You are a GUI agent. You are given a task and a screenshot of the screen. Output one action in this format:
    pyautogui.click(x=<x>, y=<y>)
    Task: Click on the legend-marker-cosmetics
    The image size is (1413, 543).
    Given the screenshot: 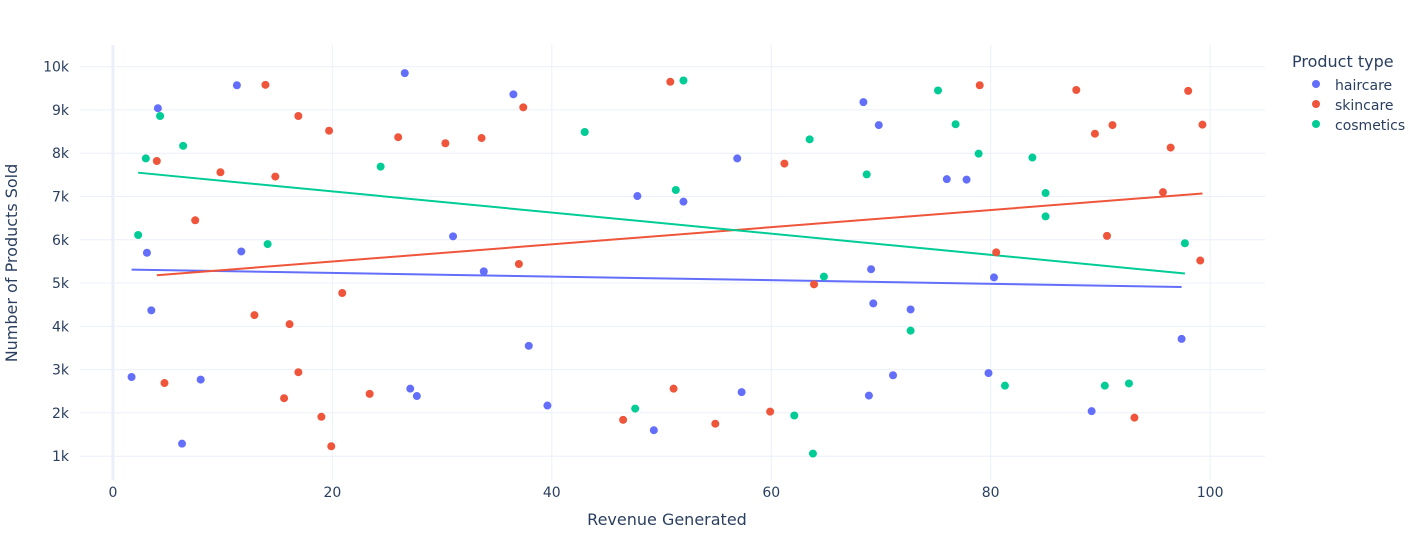 What is the action you would take?
    pyautogui.click(x=1316, y=124)
    